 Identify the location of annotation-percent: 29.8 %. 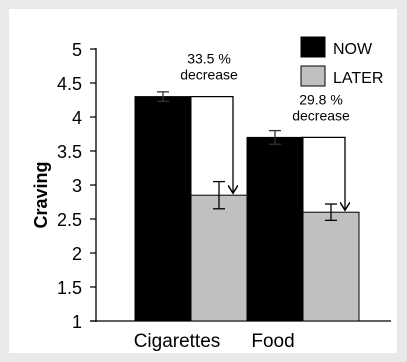
(321, 99).